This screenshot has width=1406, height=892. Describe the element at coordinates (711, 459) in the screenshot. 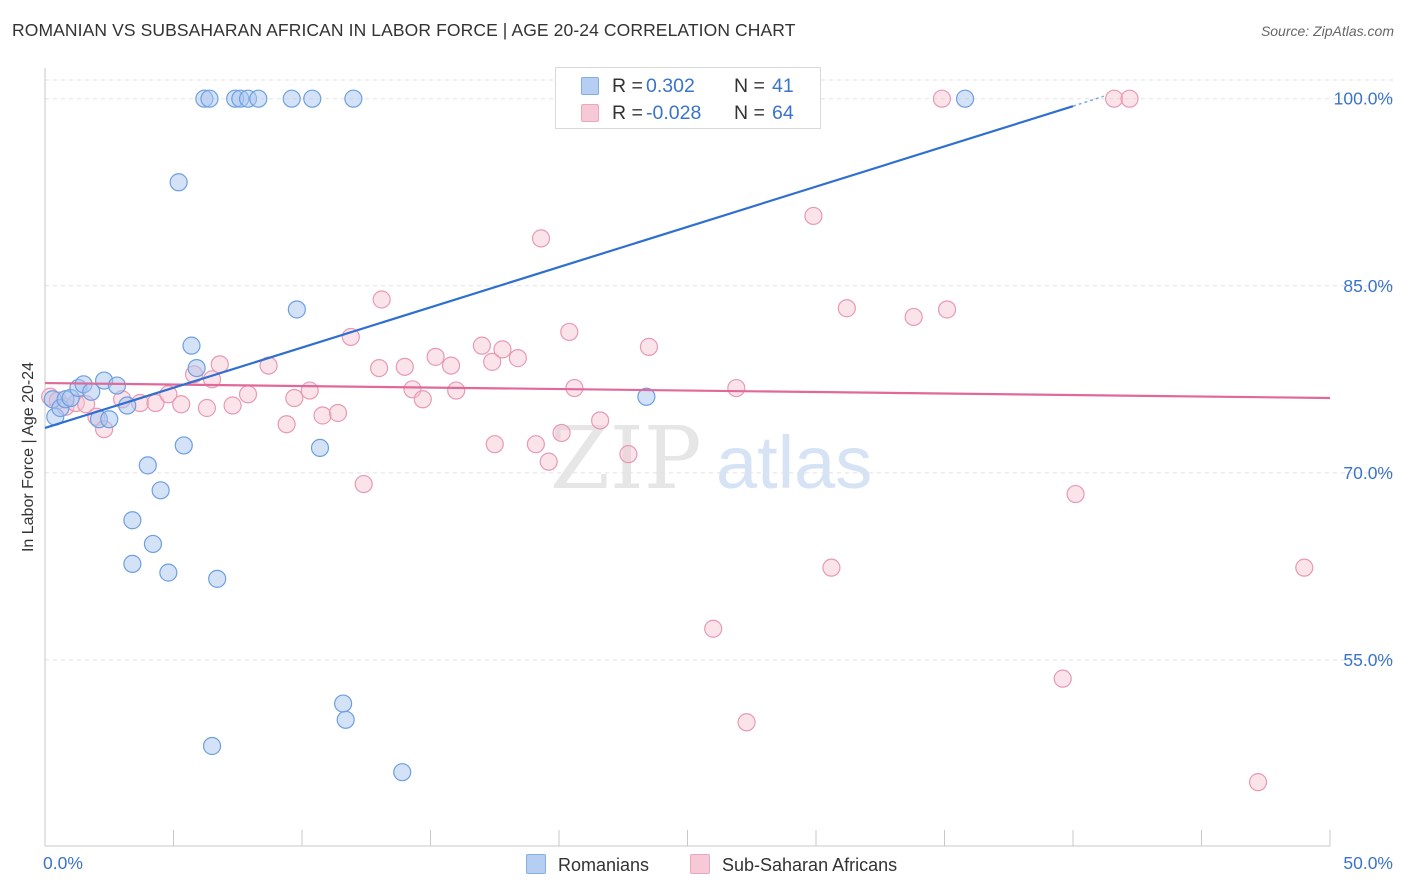

I see `zipatlas-watermark: ZIP atlas` at that location.